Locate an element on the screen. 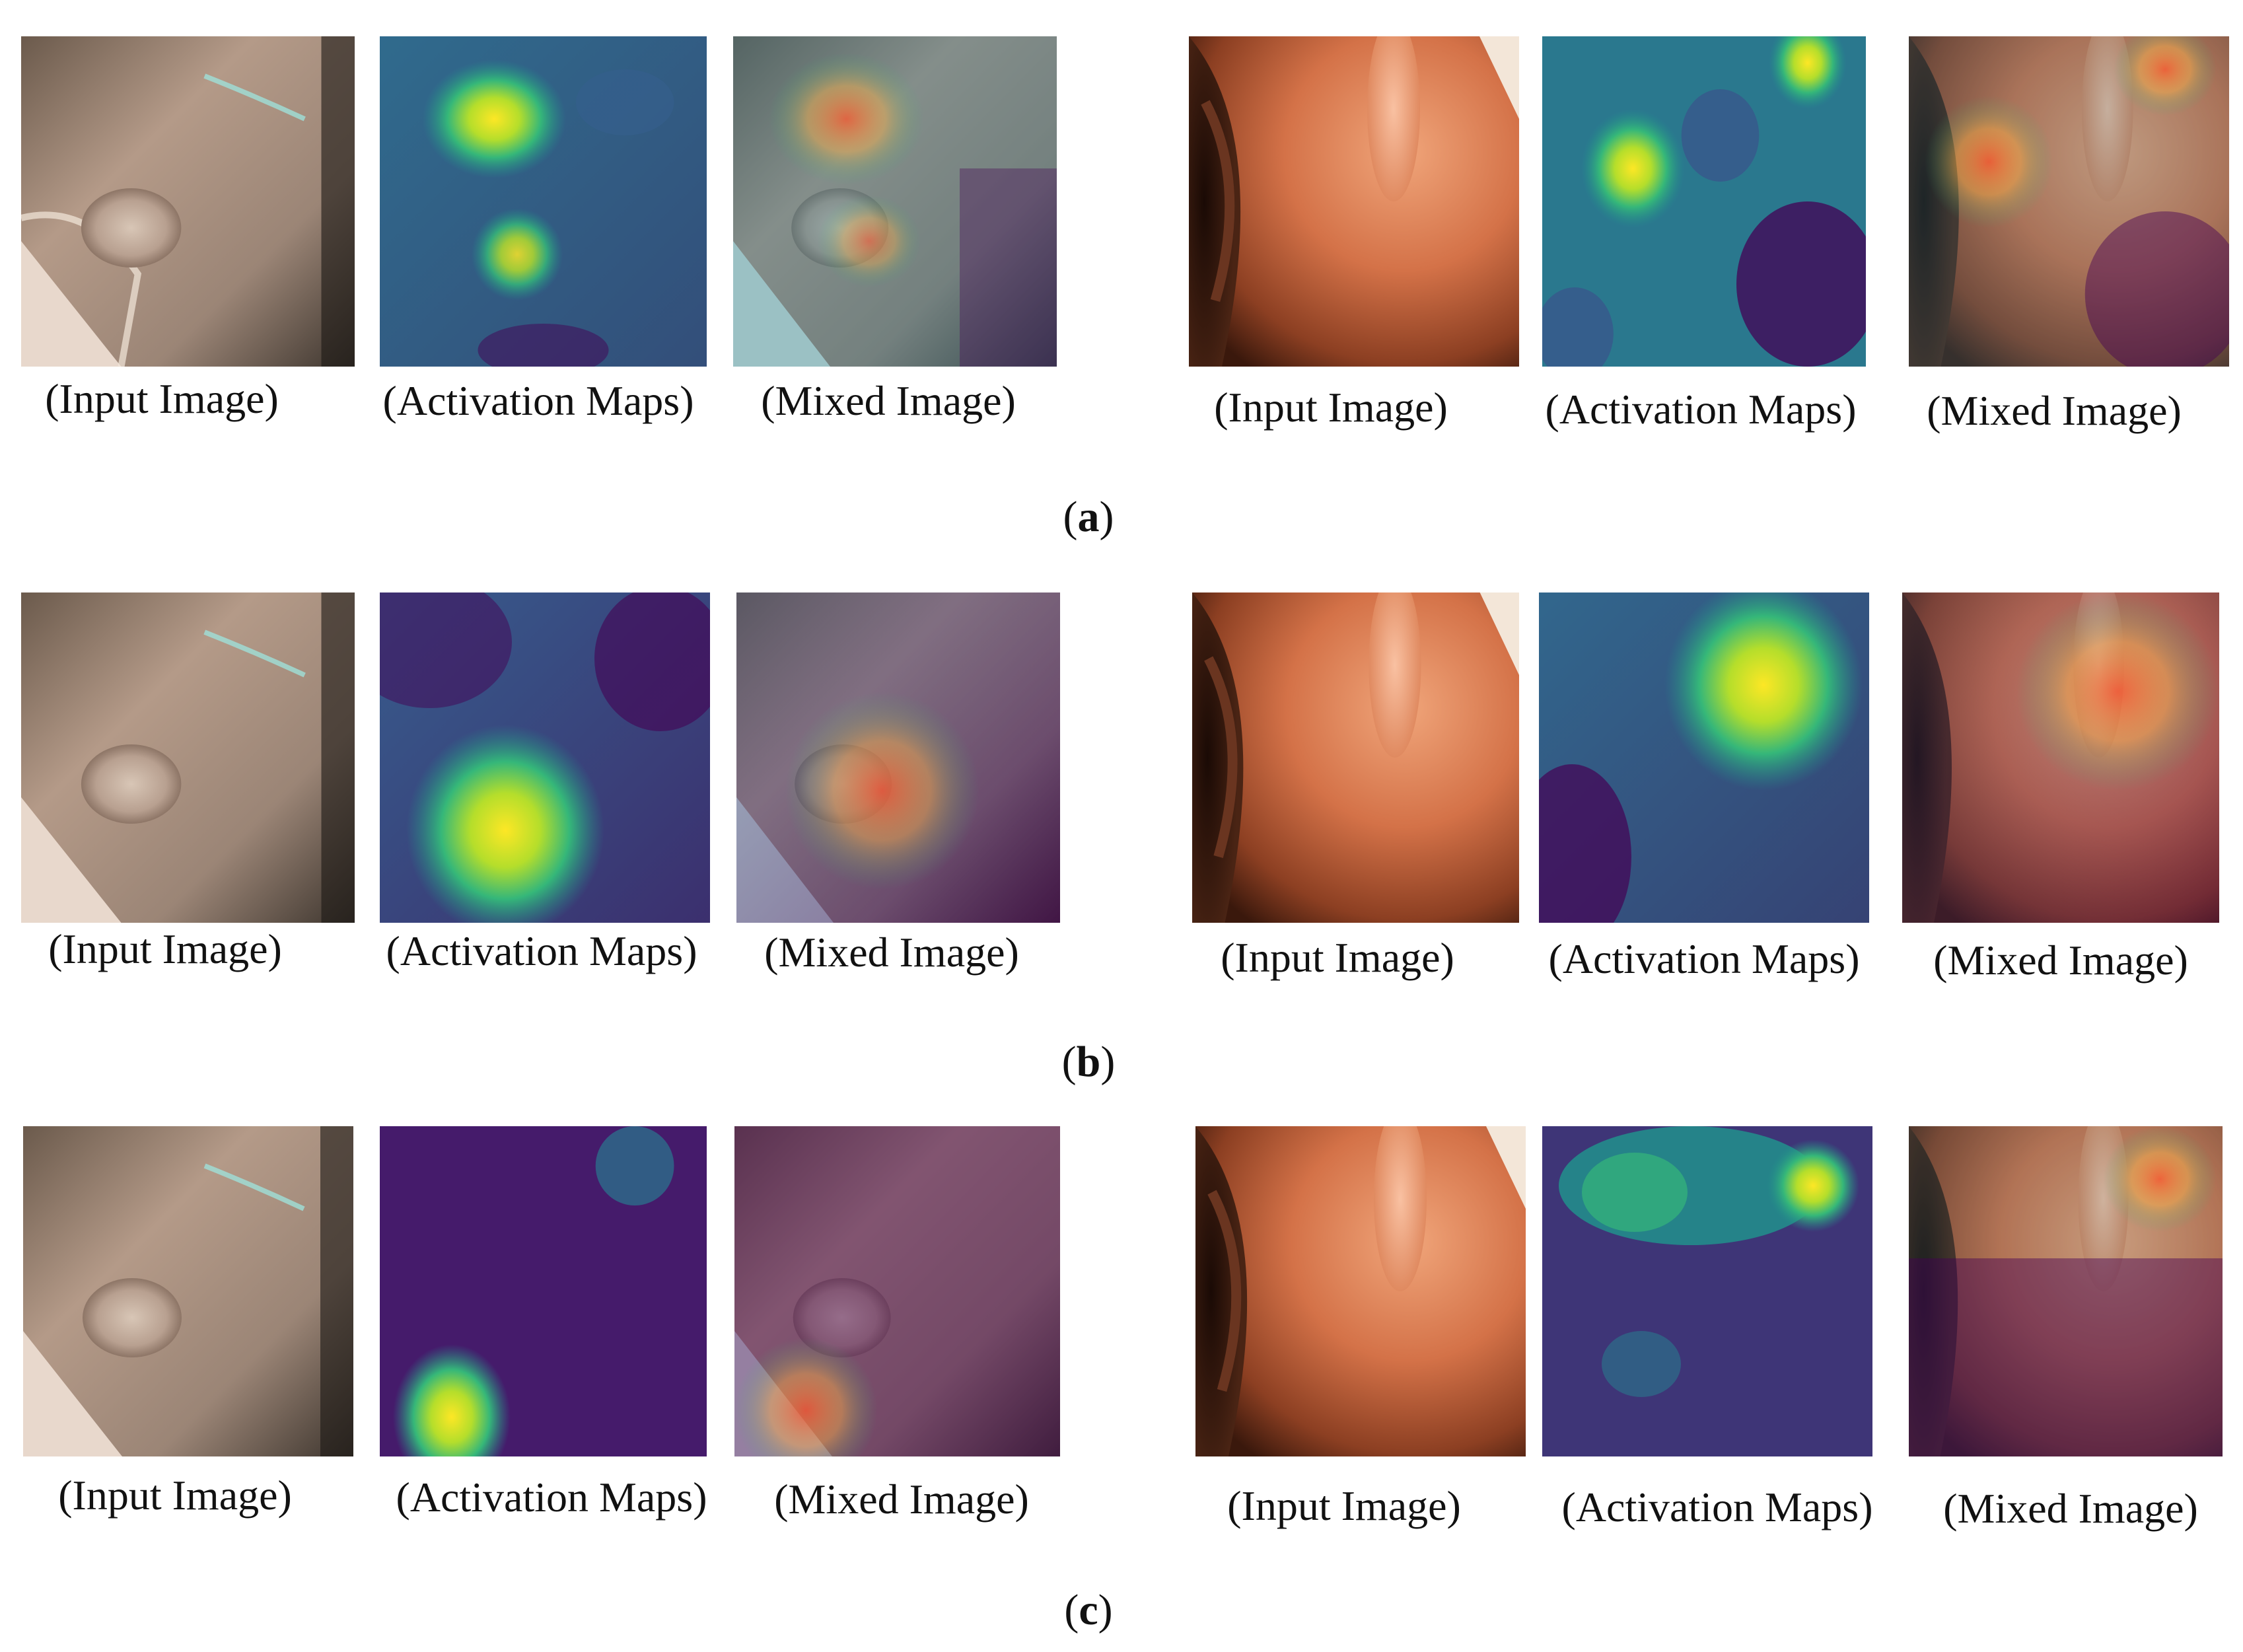  row-b-left-mixed-image is located at coordinates (898, 758).